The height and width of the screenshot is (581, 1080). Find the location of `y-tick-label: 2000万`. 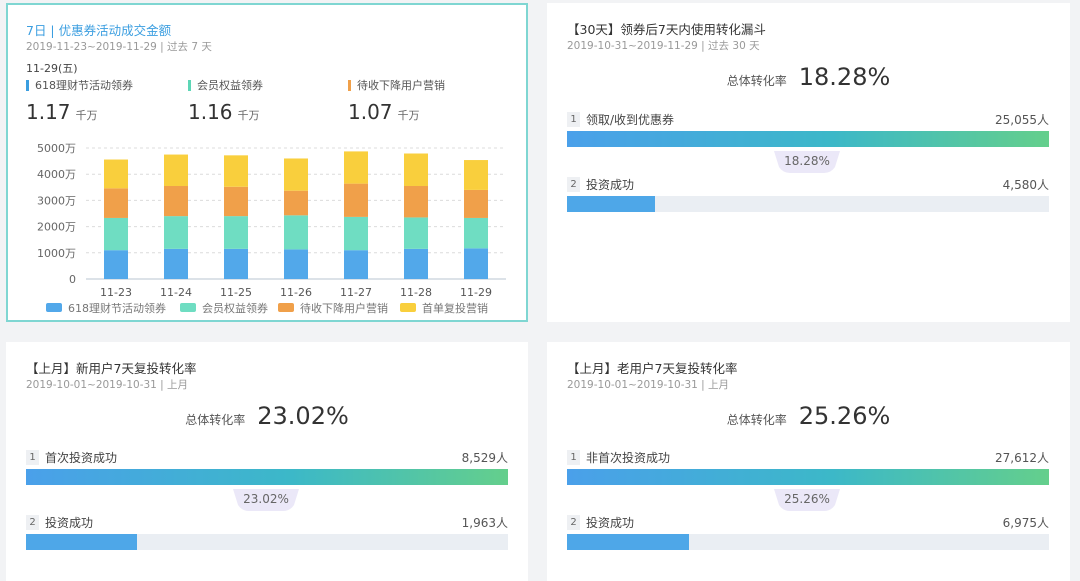

y-tick-label: 2000万 is located at coordinates (56, 227).